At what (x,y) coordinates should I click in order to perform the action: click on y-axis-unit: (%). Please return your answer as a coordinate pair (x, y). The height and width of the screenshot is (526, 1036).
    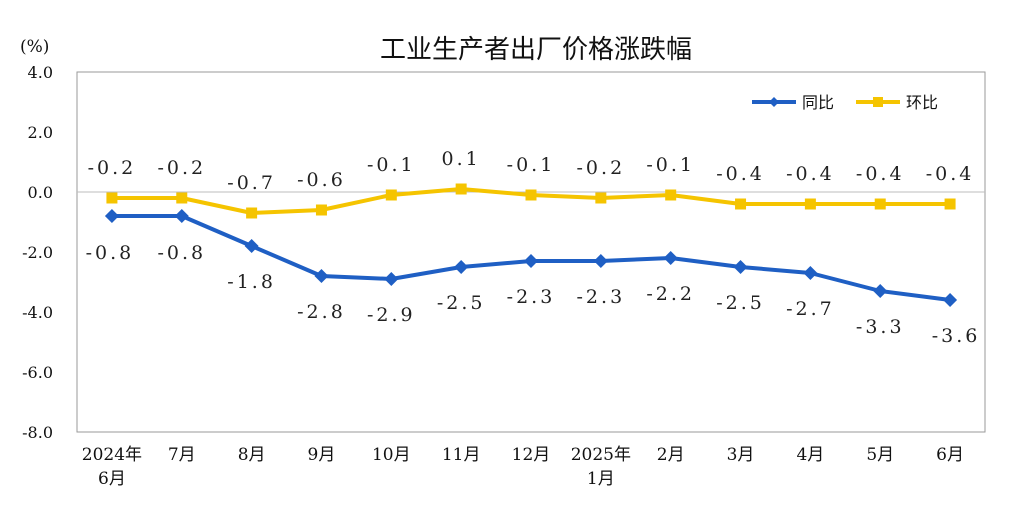
    Looking at the image, I should click on (34, 47).